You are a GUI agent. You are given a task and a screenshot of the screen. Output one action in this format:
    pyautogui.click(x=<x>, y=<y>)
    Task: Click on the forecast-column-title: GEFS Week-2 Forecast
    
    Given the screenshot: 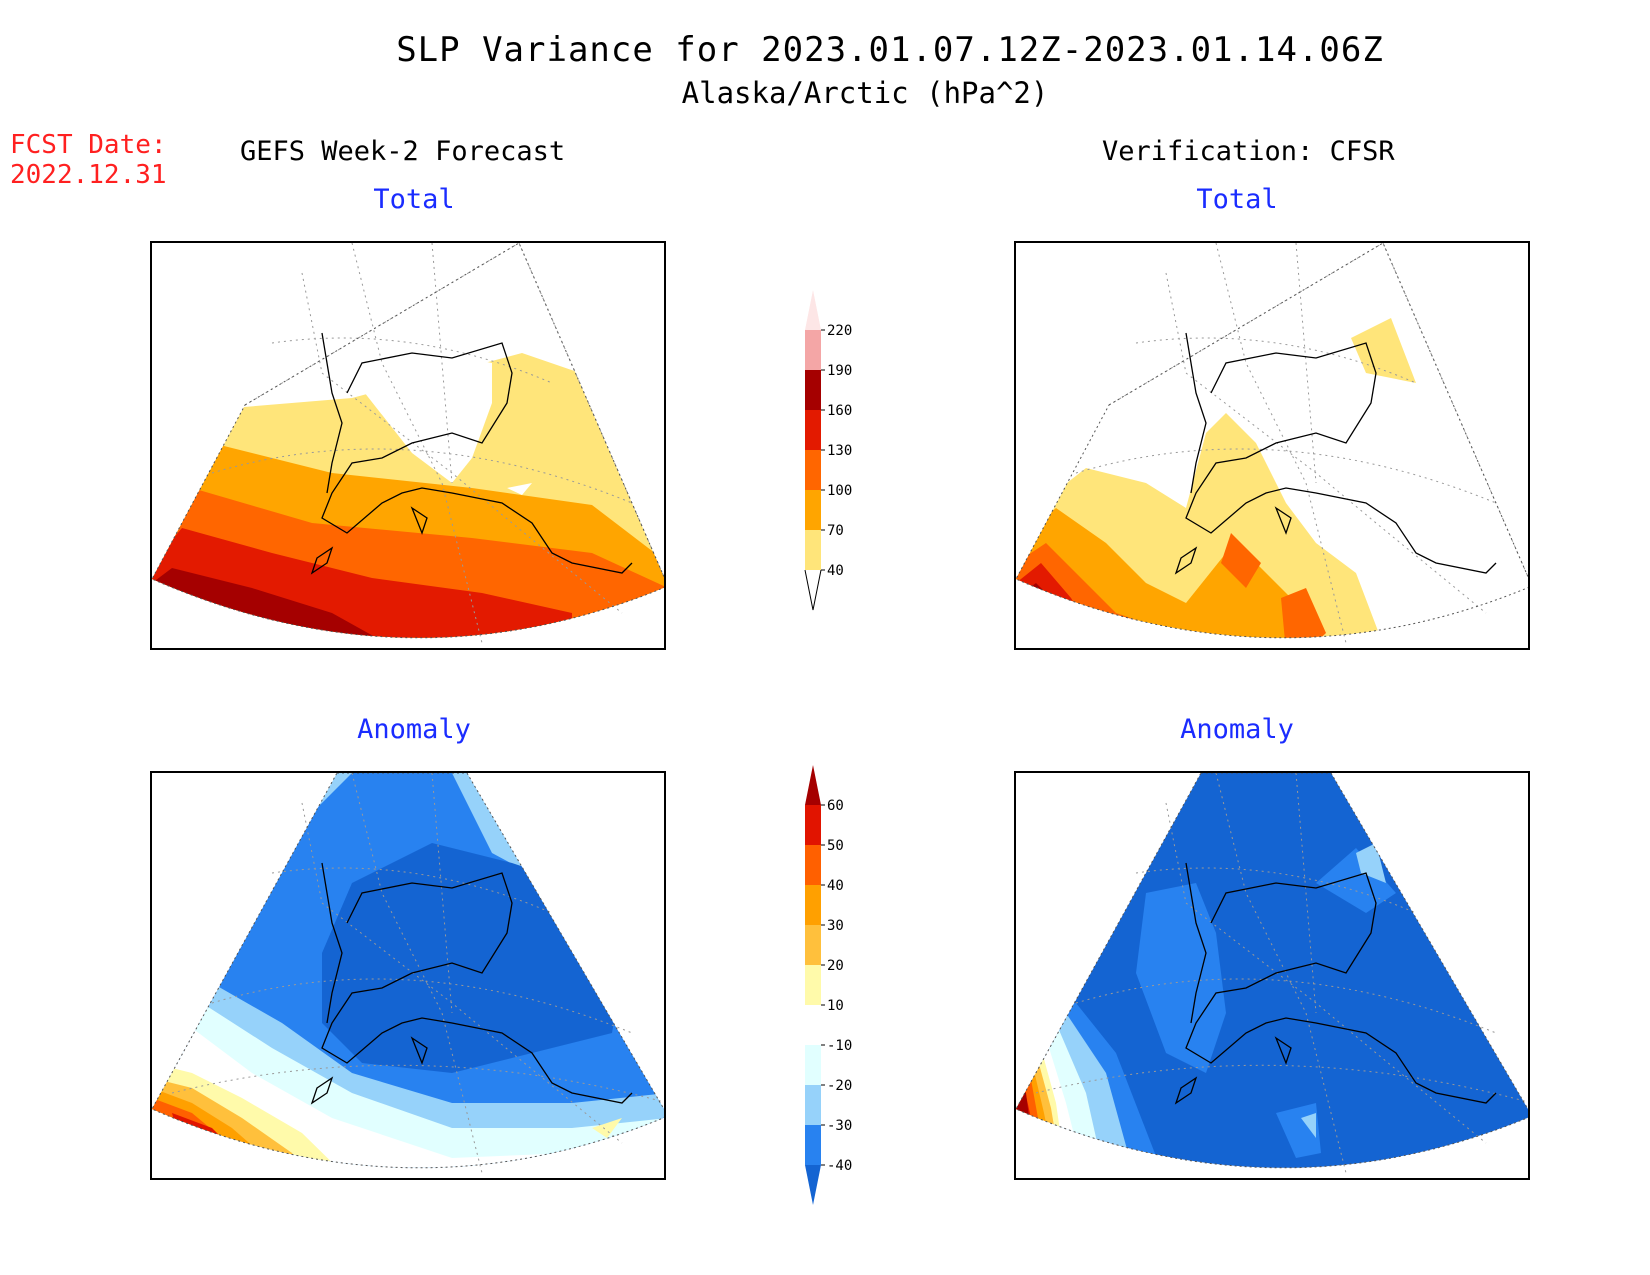 What is the action you would take?
    pyautogui.click(x=403, y=151)
    